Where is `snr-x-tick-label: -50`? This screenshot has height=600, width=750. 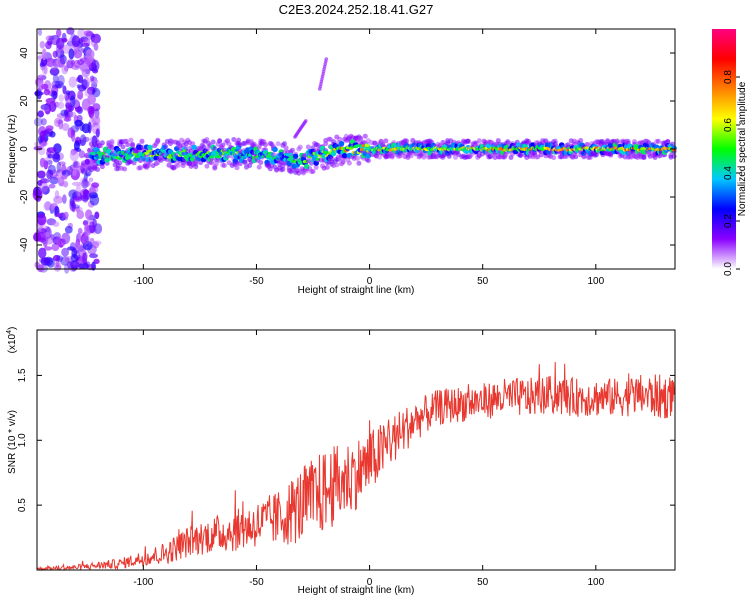
snr-x-tick-label: -50 is located at coordinates (256, 582).